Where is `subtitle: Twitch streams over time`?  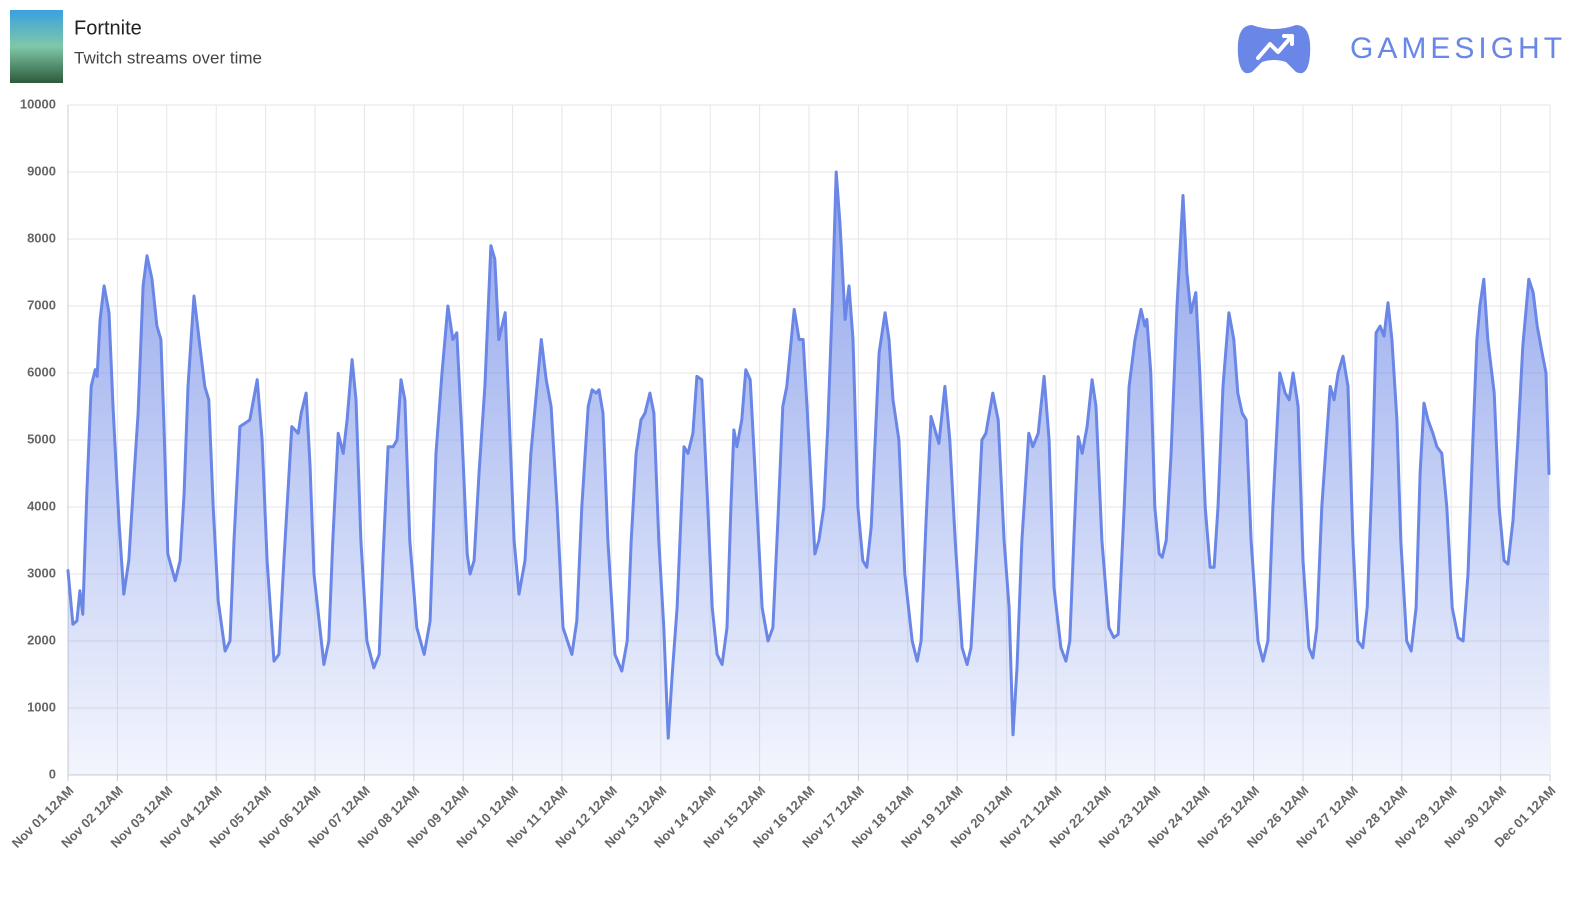 subtitle: Twitch streams over time is located at coordinates (168, 57).